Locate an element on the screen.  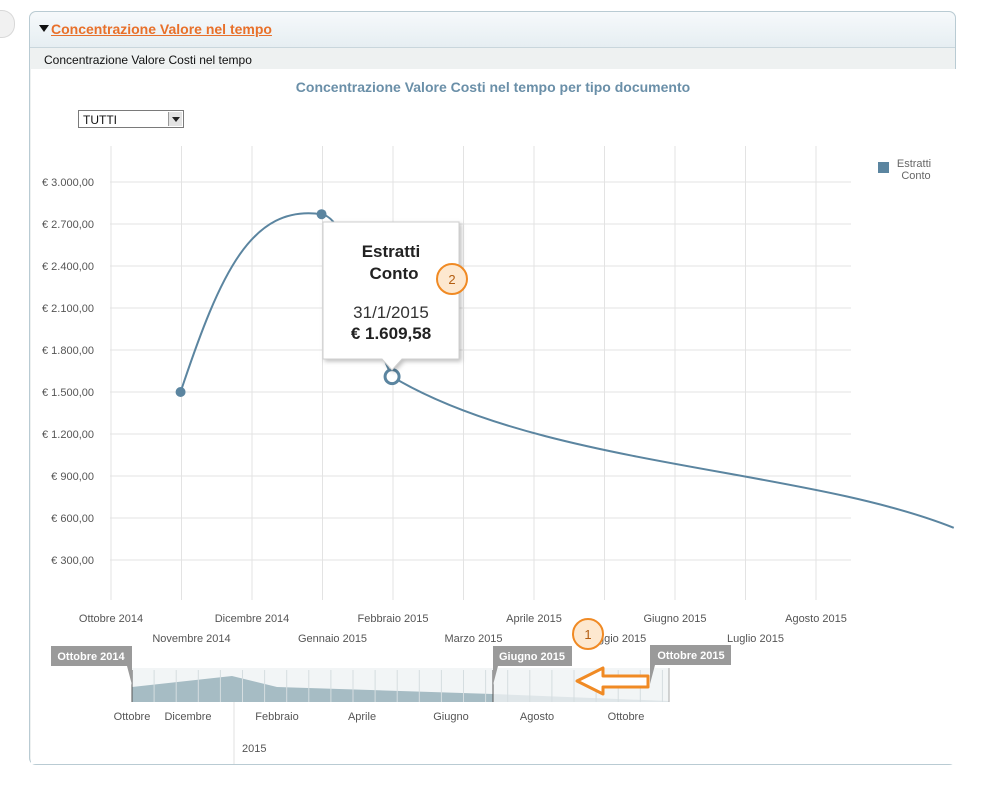
nav-tick-label: Agosto is located at coordinates (537, 717).